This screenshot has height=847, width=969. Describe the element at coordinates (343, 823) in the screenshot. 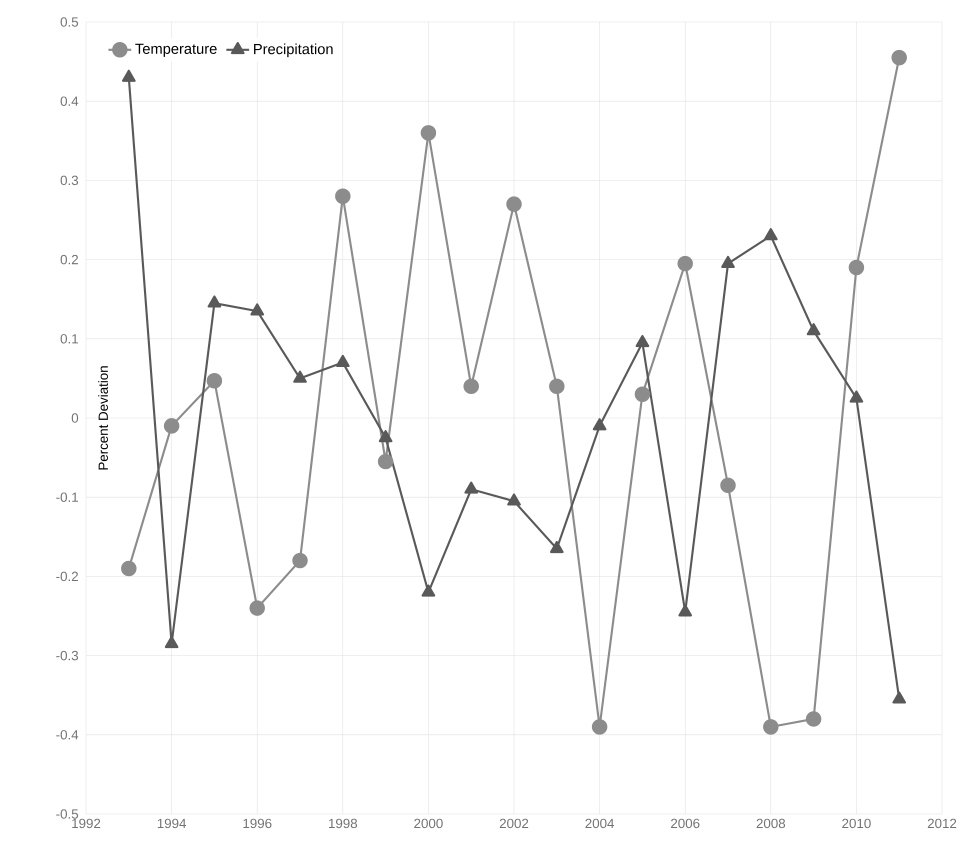

I see `x-tick-label: 1998` at that location.